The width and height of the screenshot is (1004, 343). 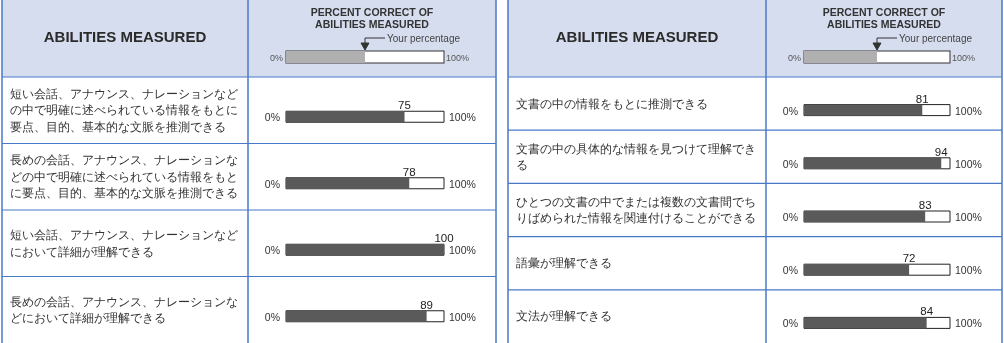 What do you see at coordinates (124, 244) in the screenshot?
I see `y-tick-label: 短い会話、アナウンス、ナレーションなどにおいて詳細が理解できる` at bounding box center [124, 244].